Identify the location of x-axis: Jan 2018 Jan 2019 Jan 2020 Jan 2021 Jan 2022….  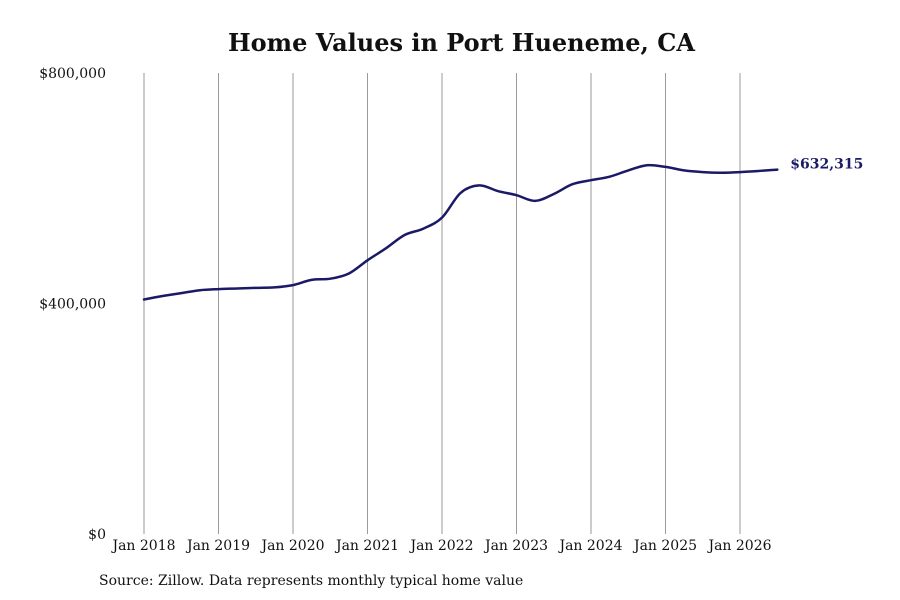
(440, 546).